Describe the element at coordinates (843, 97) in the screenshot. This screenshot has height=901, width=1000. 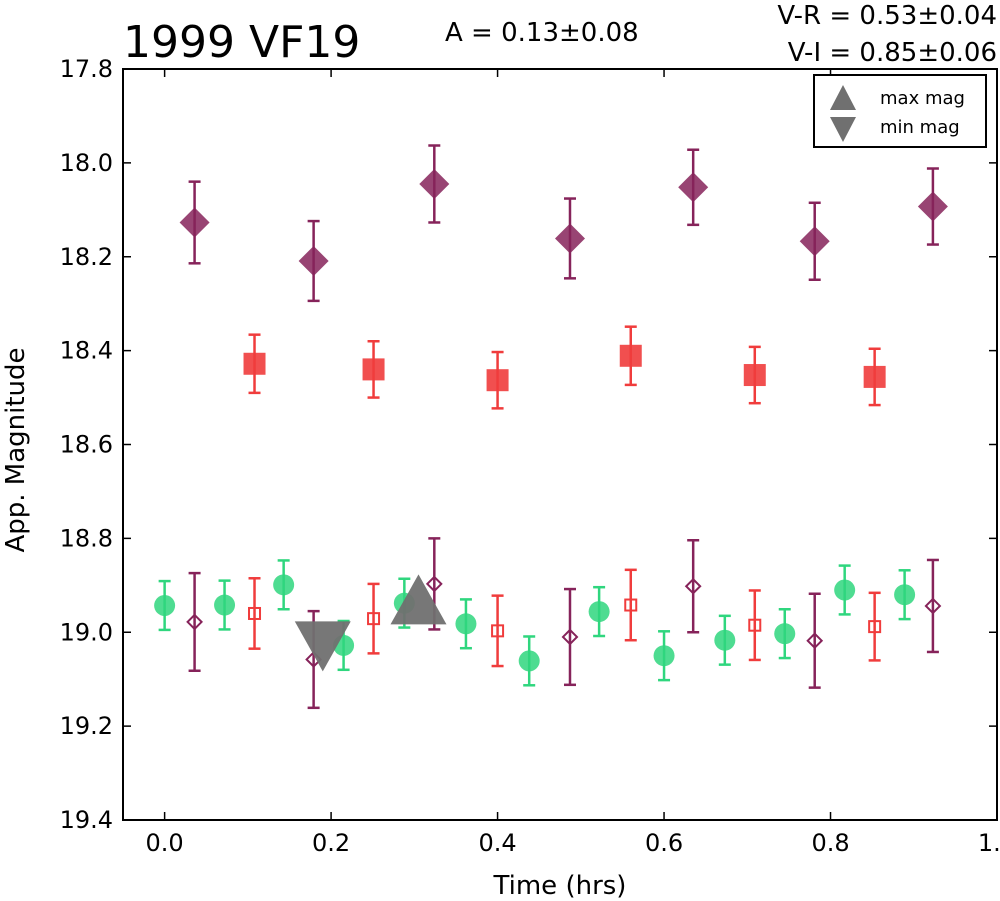
I see `max-mag-legend-icon` at that location.